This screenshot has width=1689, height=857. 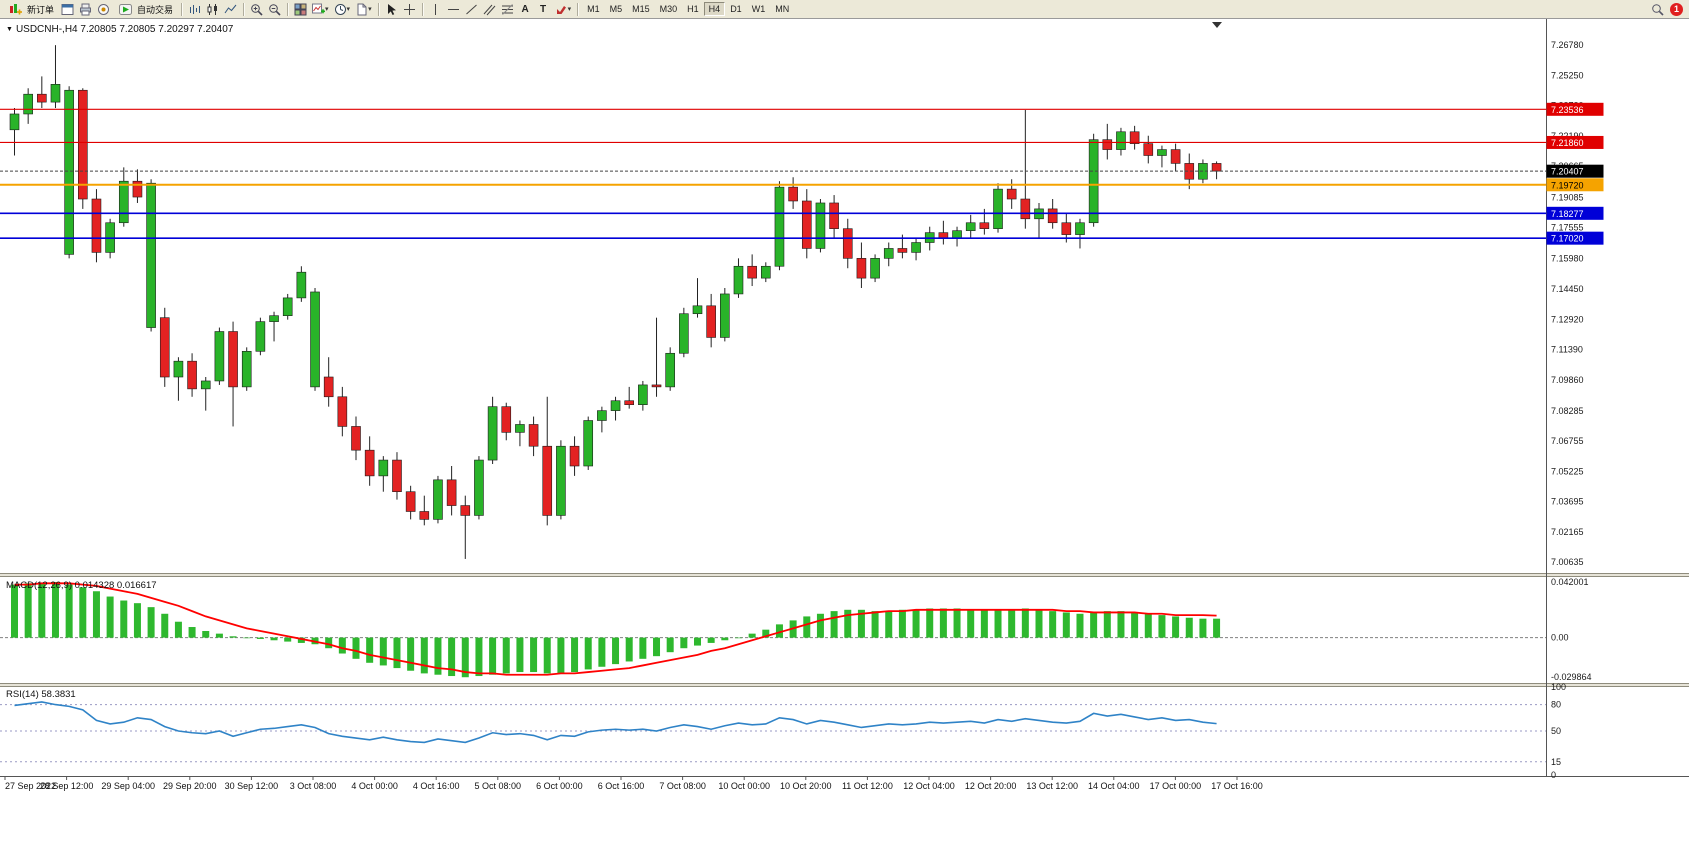 What do you see at coordinates (489, 9) in the screenshot?
I see `channel-icon` at bounding box center [489, 9].